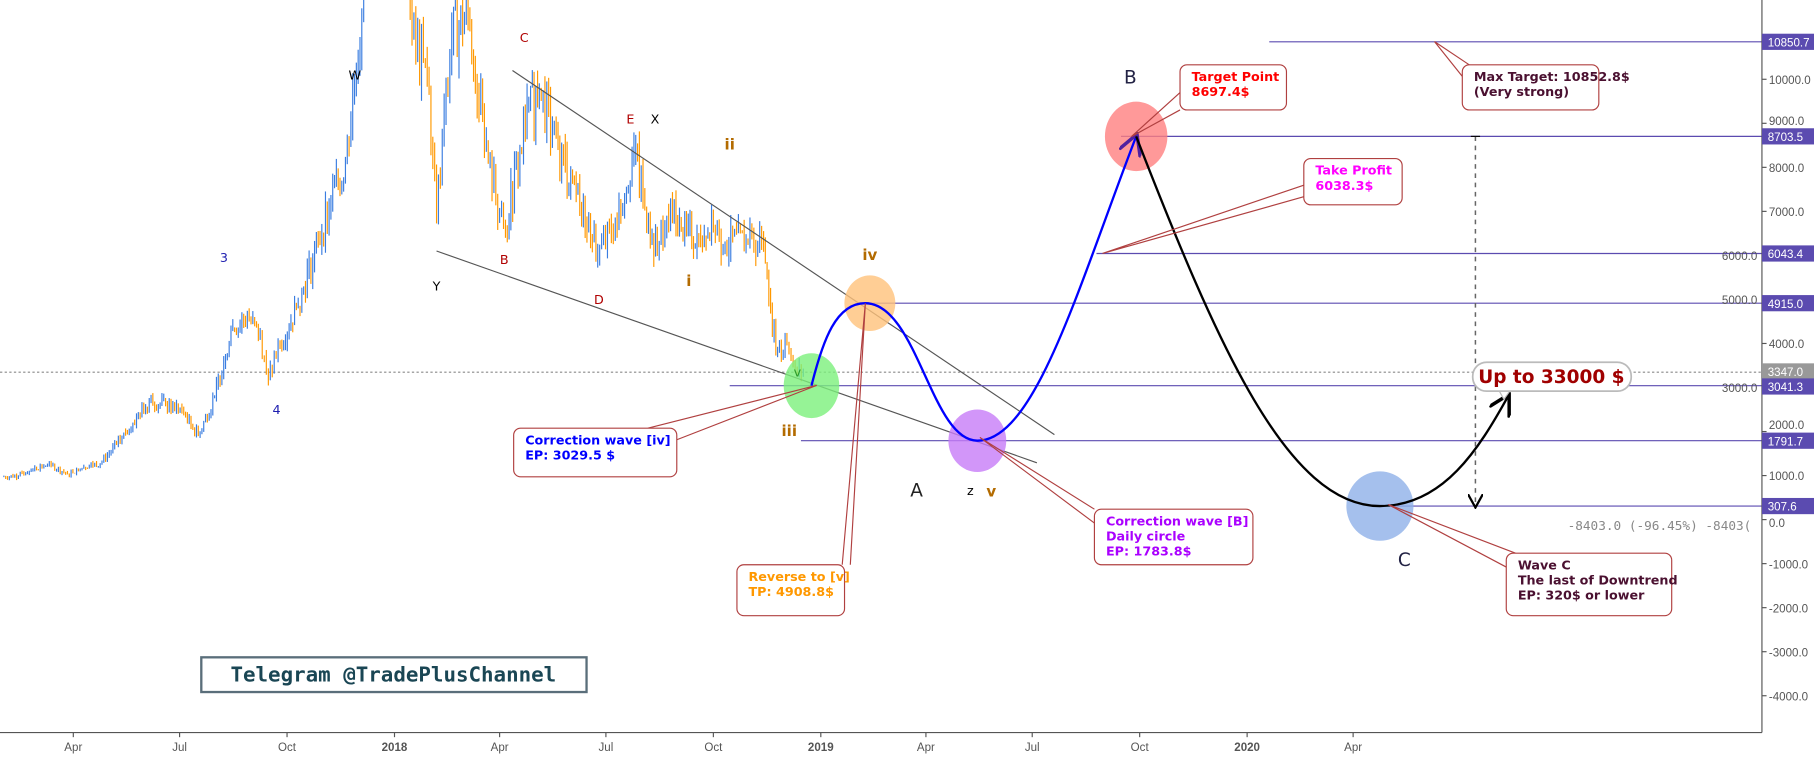 This screenshot has height=758, width=1814. I want to click on callout-text: EP: 1783.8$, so click(1148, 550).